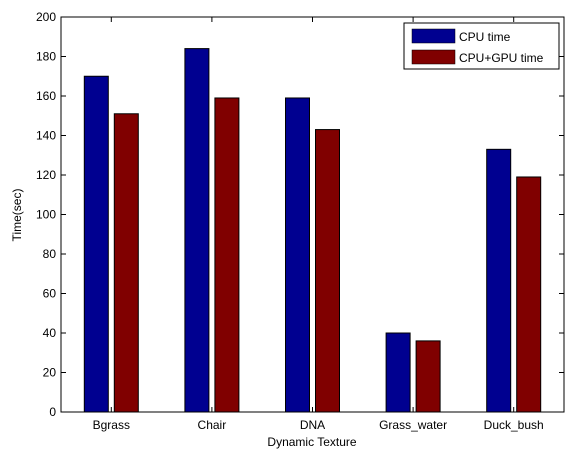  Describe the element at coordinates (46, 215) in the screenshot. I see `y-tick-label: 100` at that location.